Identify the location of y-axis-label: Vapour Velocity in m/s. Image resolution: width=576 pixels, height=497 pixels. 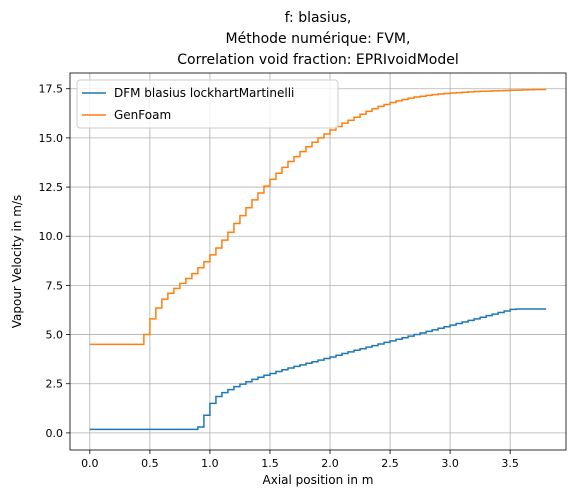
(17, 262).